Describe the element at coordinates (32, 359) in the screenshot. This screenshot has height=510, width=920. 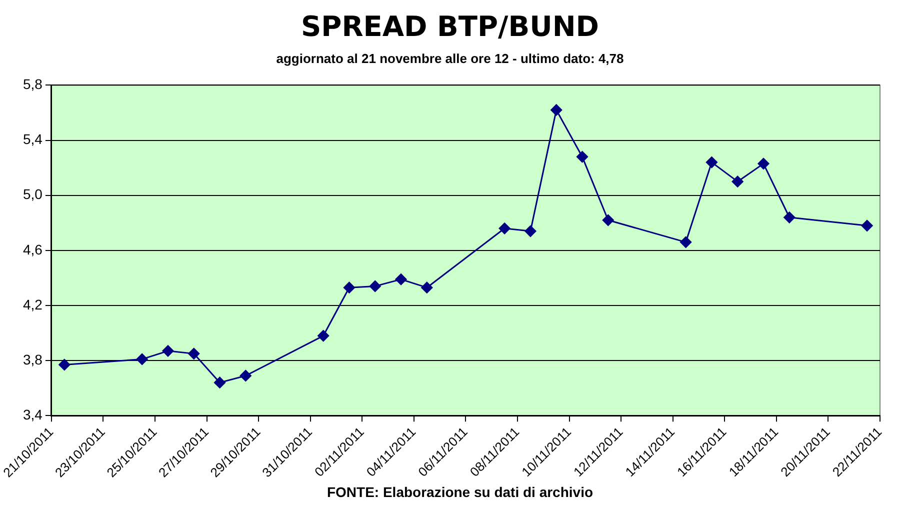
I see `y-tick-label: 3,8` at that location.